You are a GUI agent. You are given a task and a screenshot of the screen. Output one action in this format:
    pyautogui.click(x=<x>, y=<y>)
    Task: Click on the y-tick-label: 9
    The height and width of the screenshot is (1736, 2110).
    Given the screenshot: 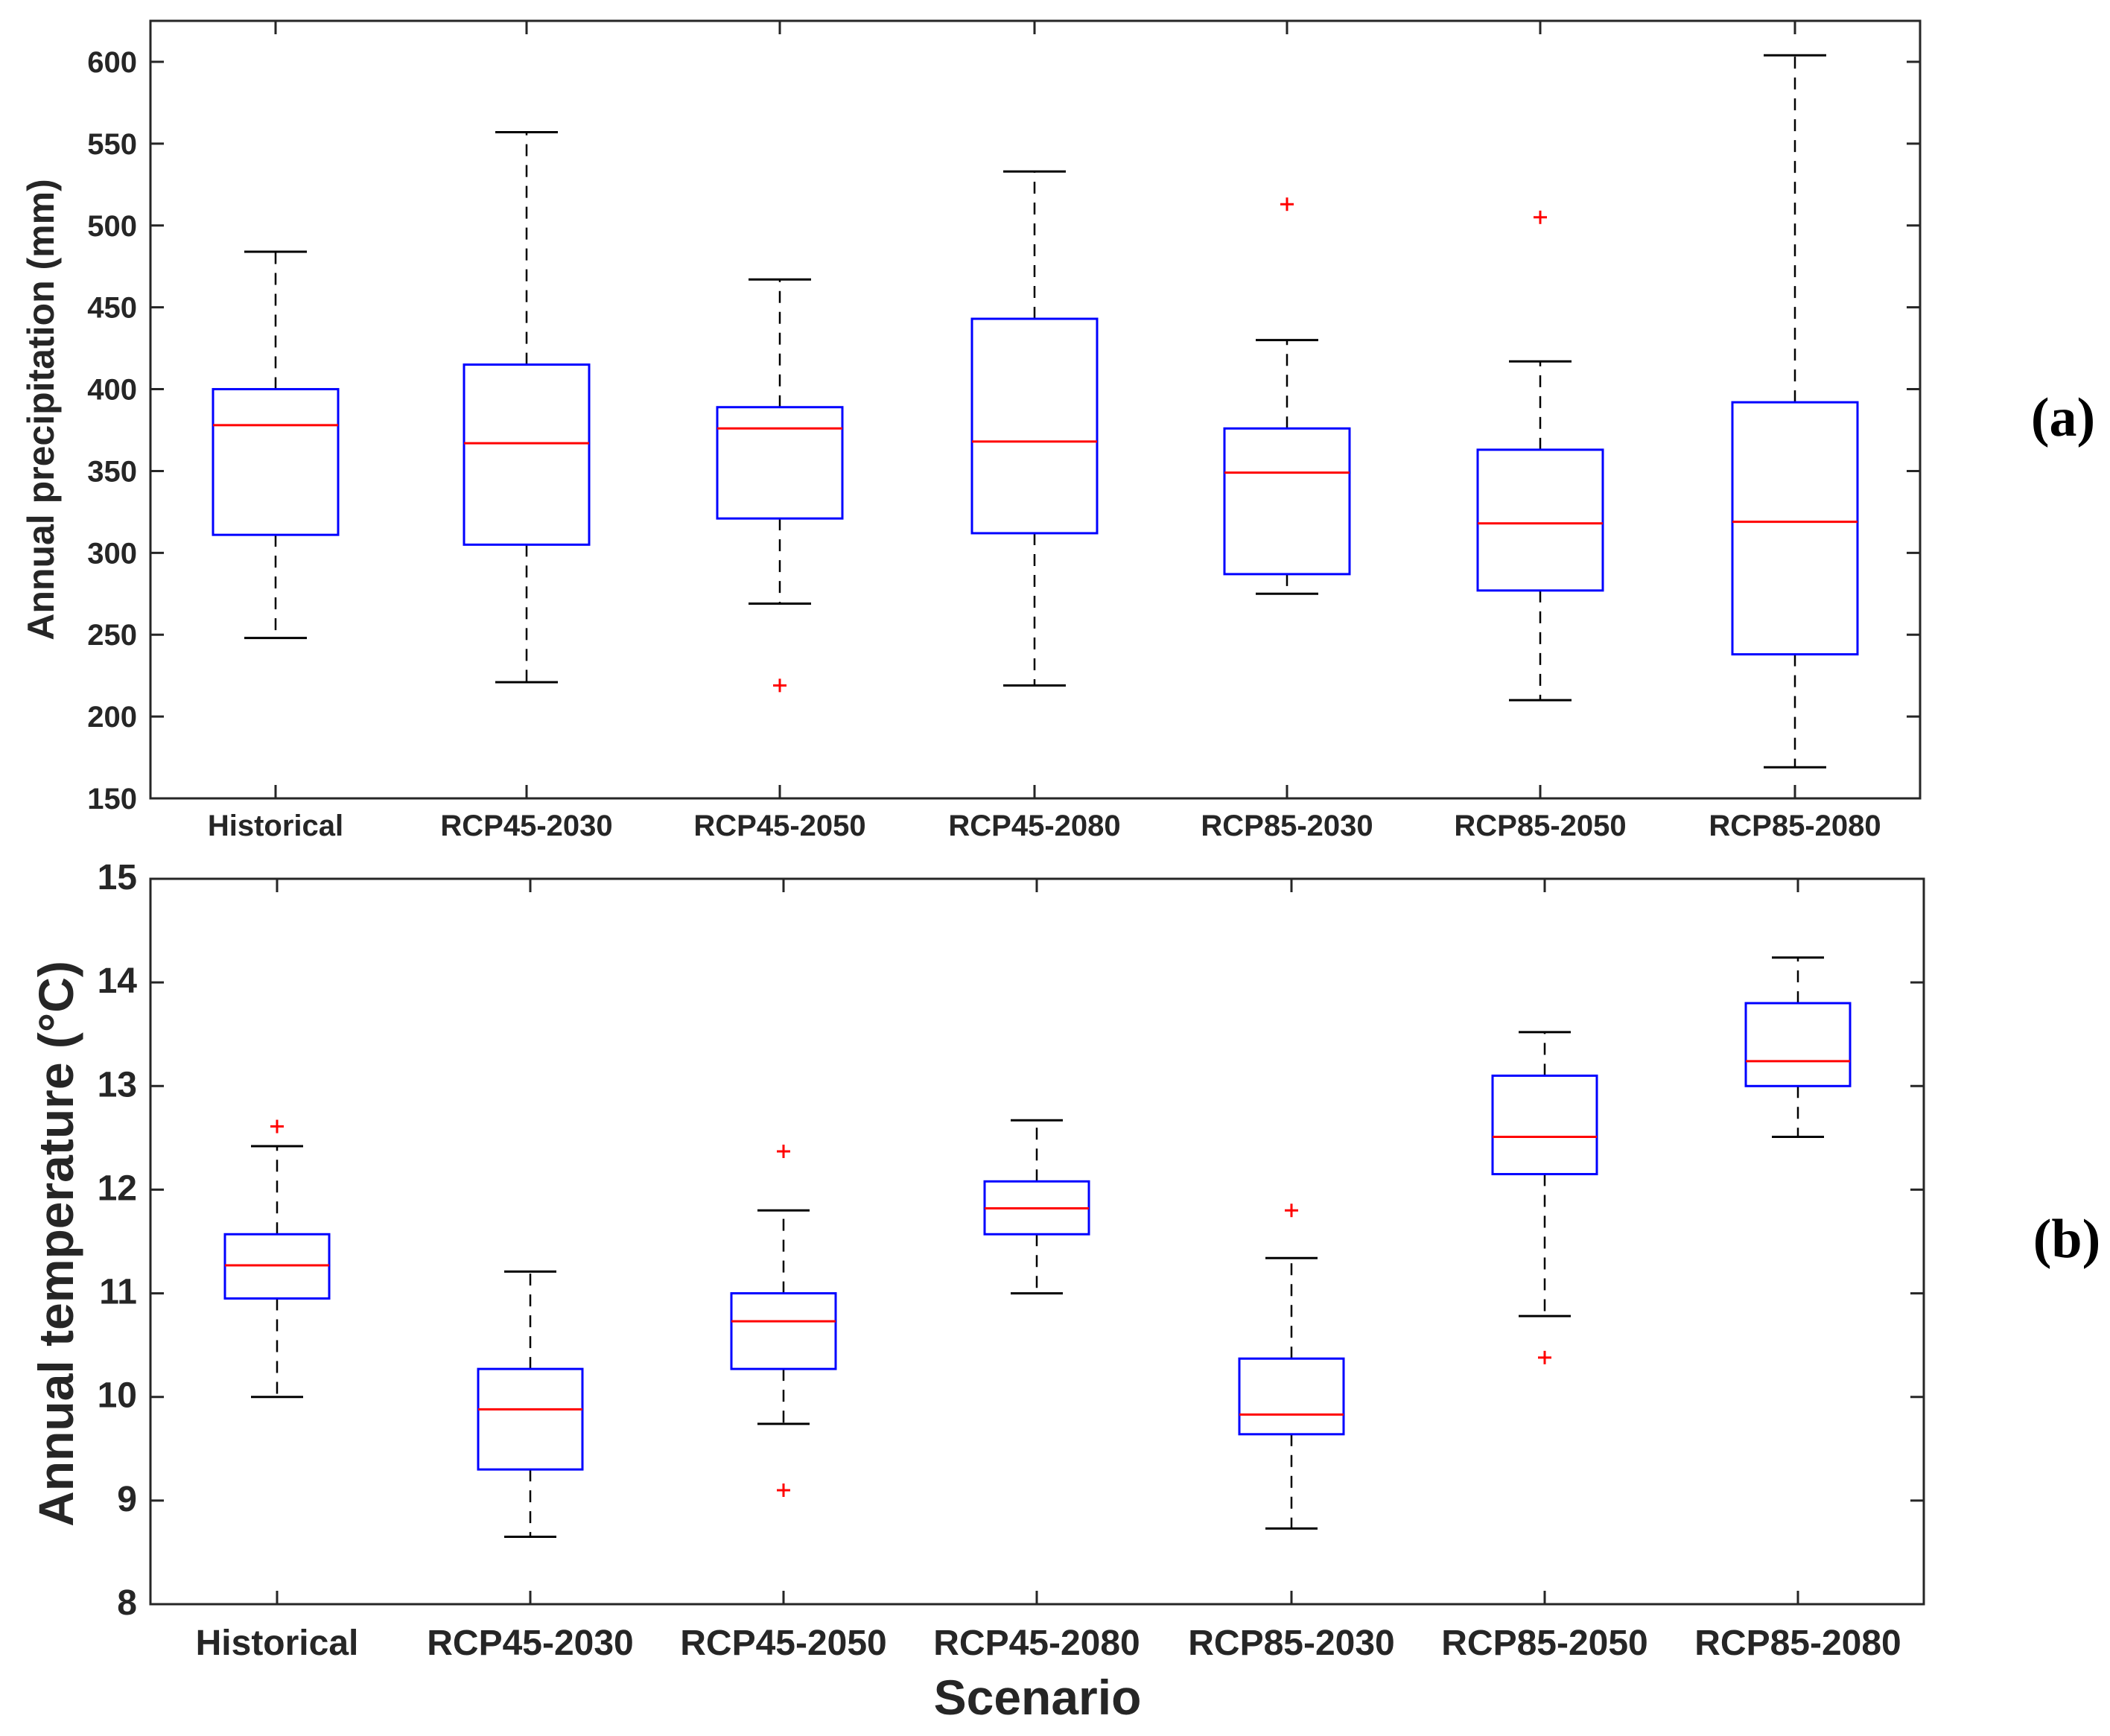 What is the action you would take?
    pyautogui.click(x=127, y=1499)
    